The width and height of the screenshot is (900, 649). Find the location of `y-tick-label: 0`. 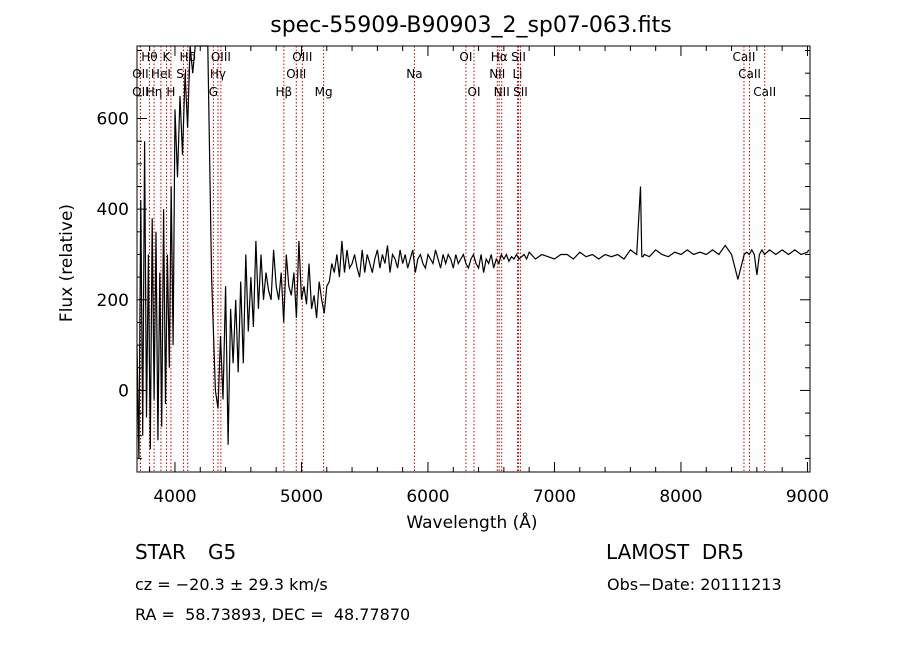

y-tick-label: 0 is located at coordinates (123, 391).